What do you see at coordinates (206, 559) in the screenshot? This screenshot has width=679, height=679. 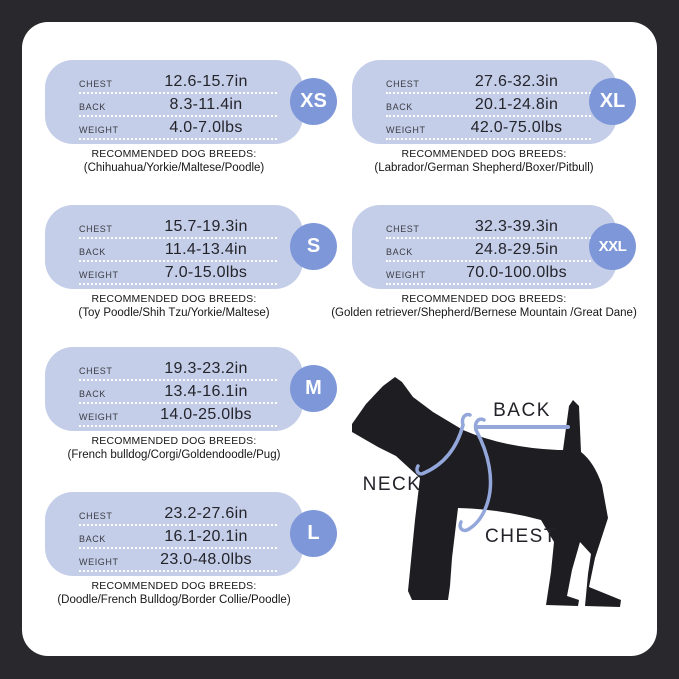 I see `weight-value: 23.0-48.0lbs` at bounding box center [206, 559].